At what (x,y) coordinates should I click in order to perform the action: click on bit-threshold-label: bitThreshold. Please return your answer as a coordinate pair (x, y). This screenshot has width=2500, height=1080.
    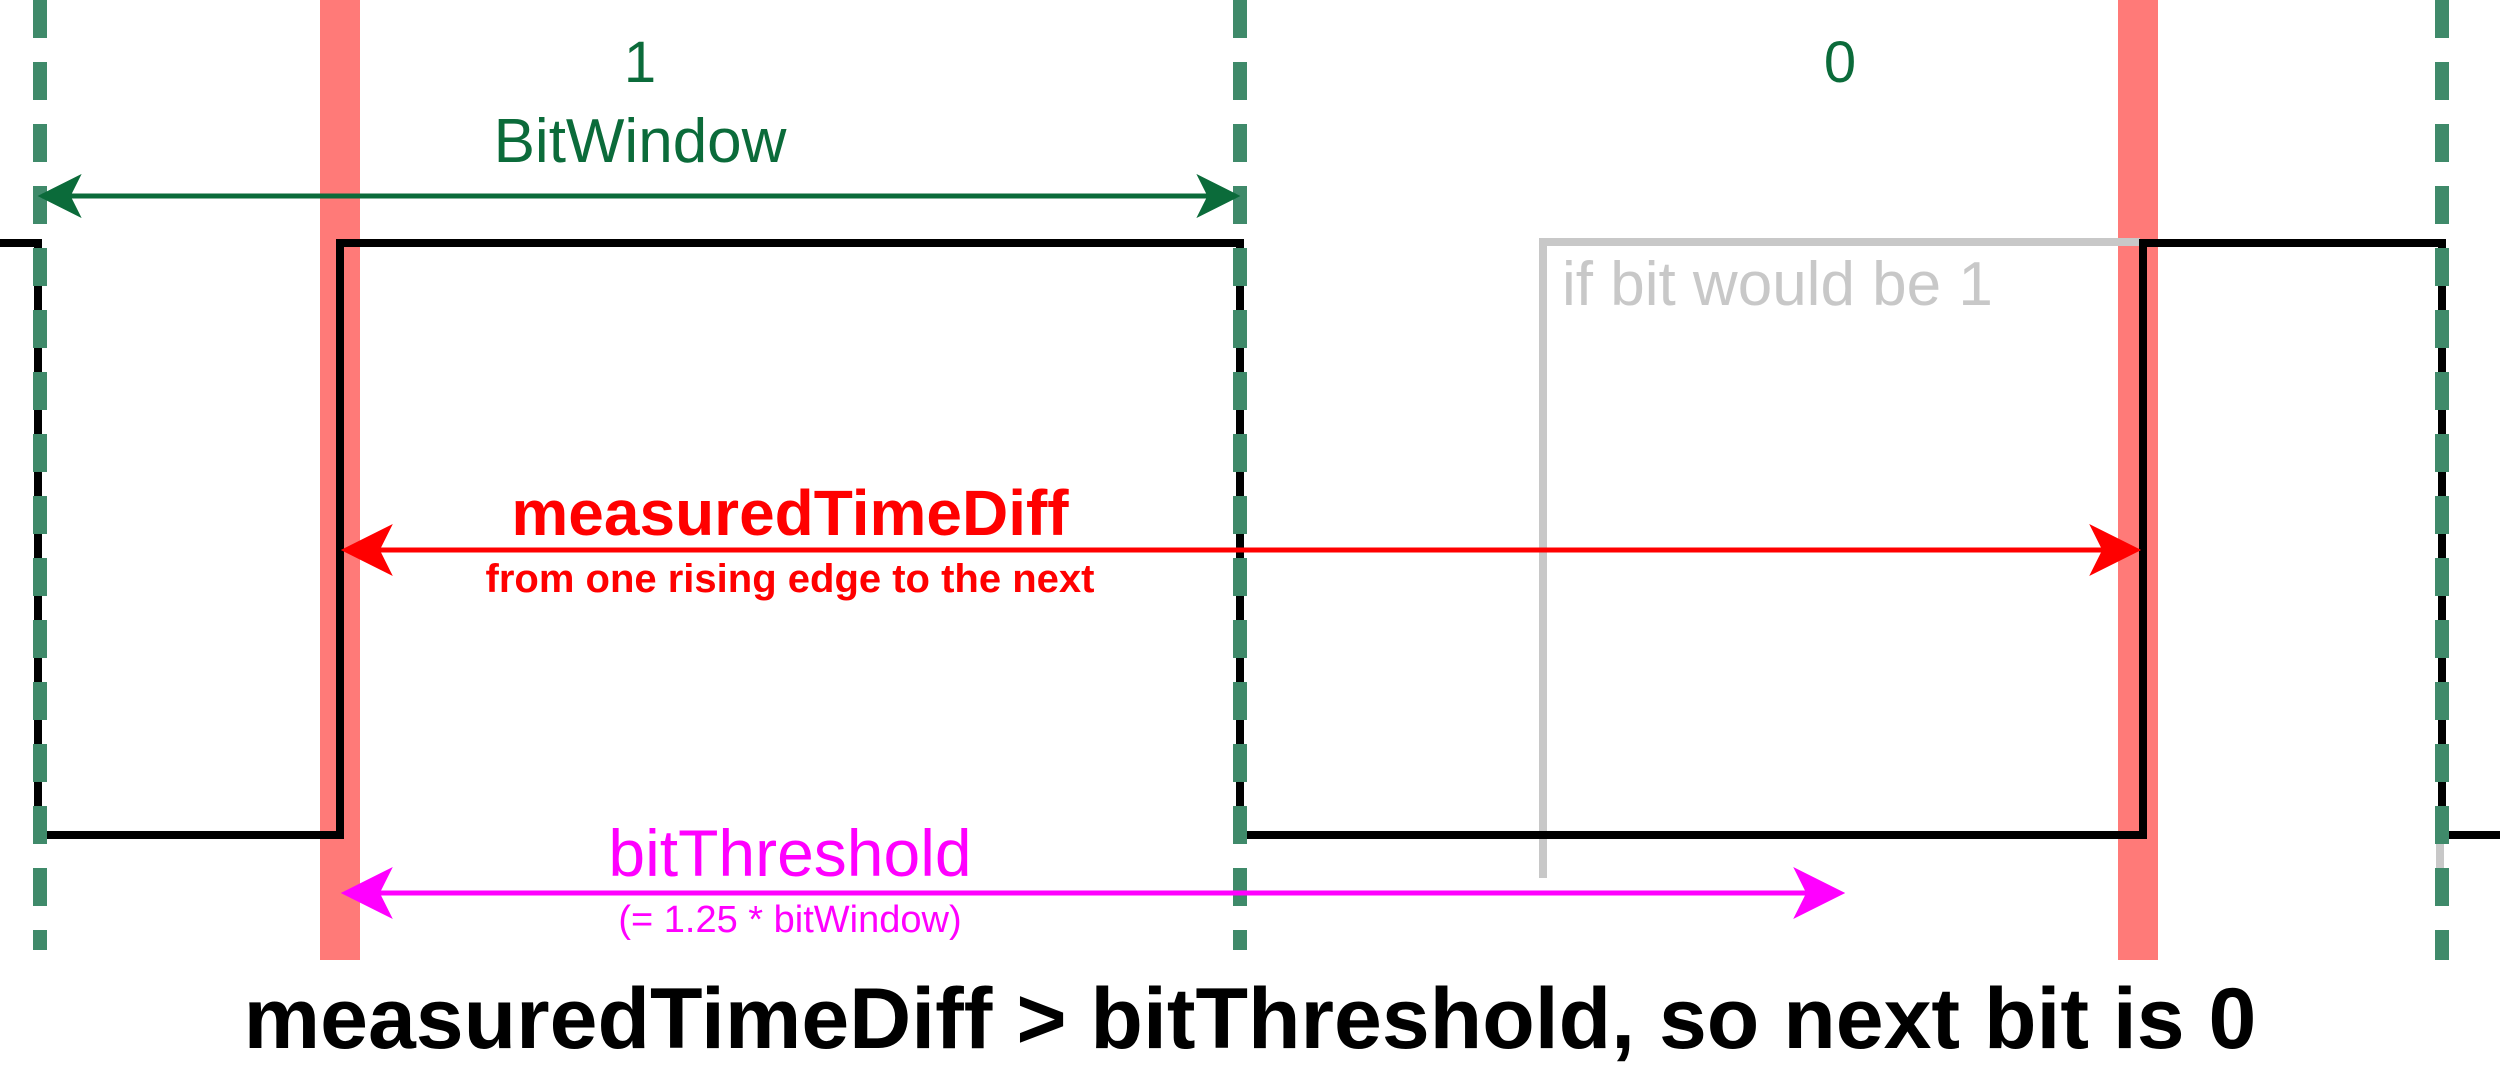
    Looking at the image, I should click on (789, 853).